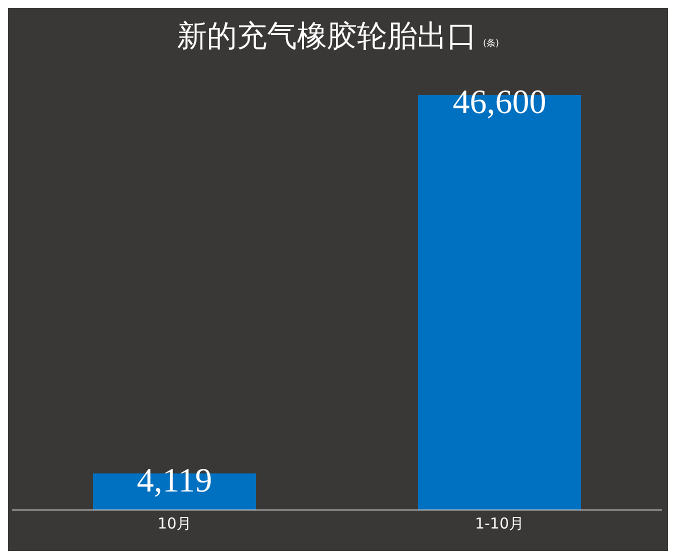 The image size is (676, 559). What do you see at coordinates (174, 481) in the screenshot?
I see `data-label: 4,119` at bounding box center [174, 481].